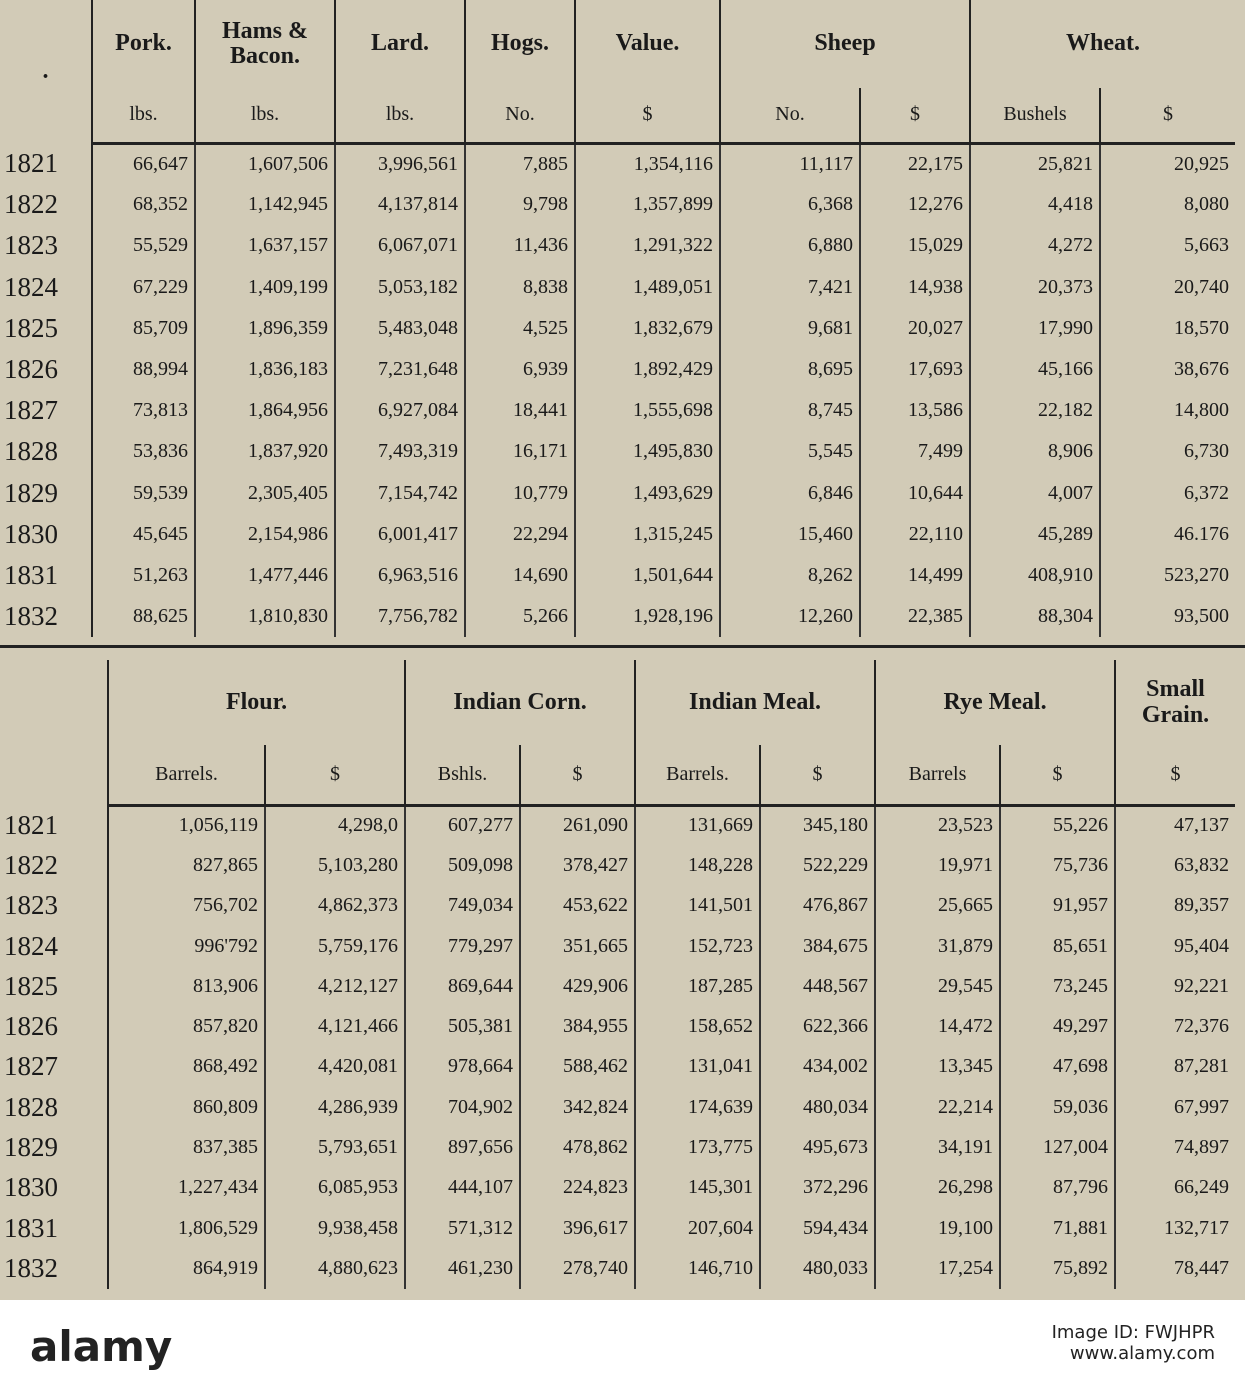  What do you see at coordinates (817, 1026) in the screenshot?
I see `cell: 622,366` at bounding box center [817, 1026].